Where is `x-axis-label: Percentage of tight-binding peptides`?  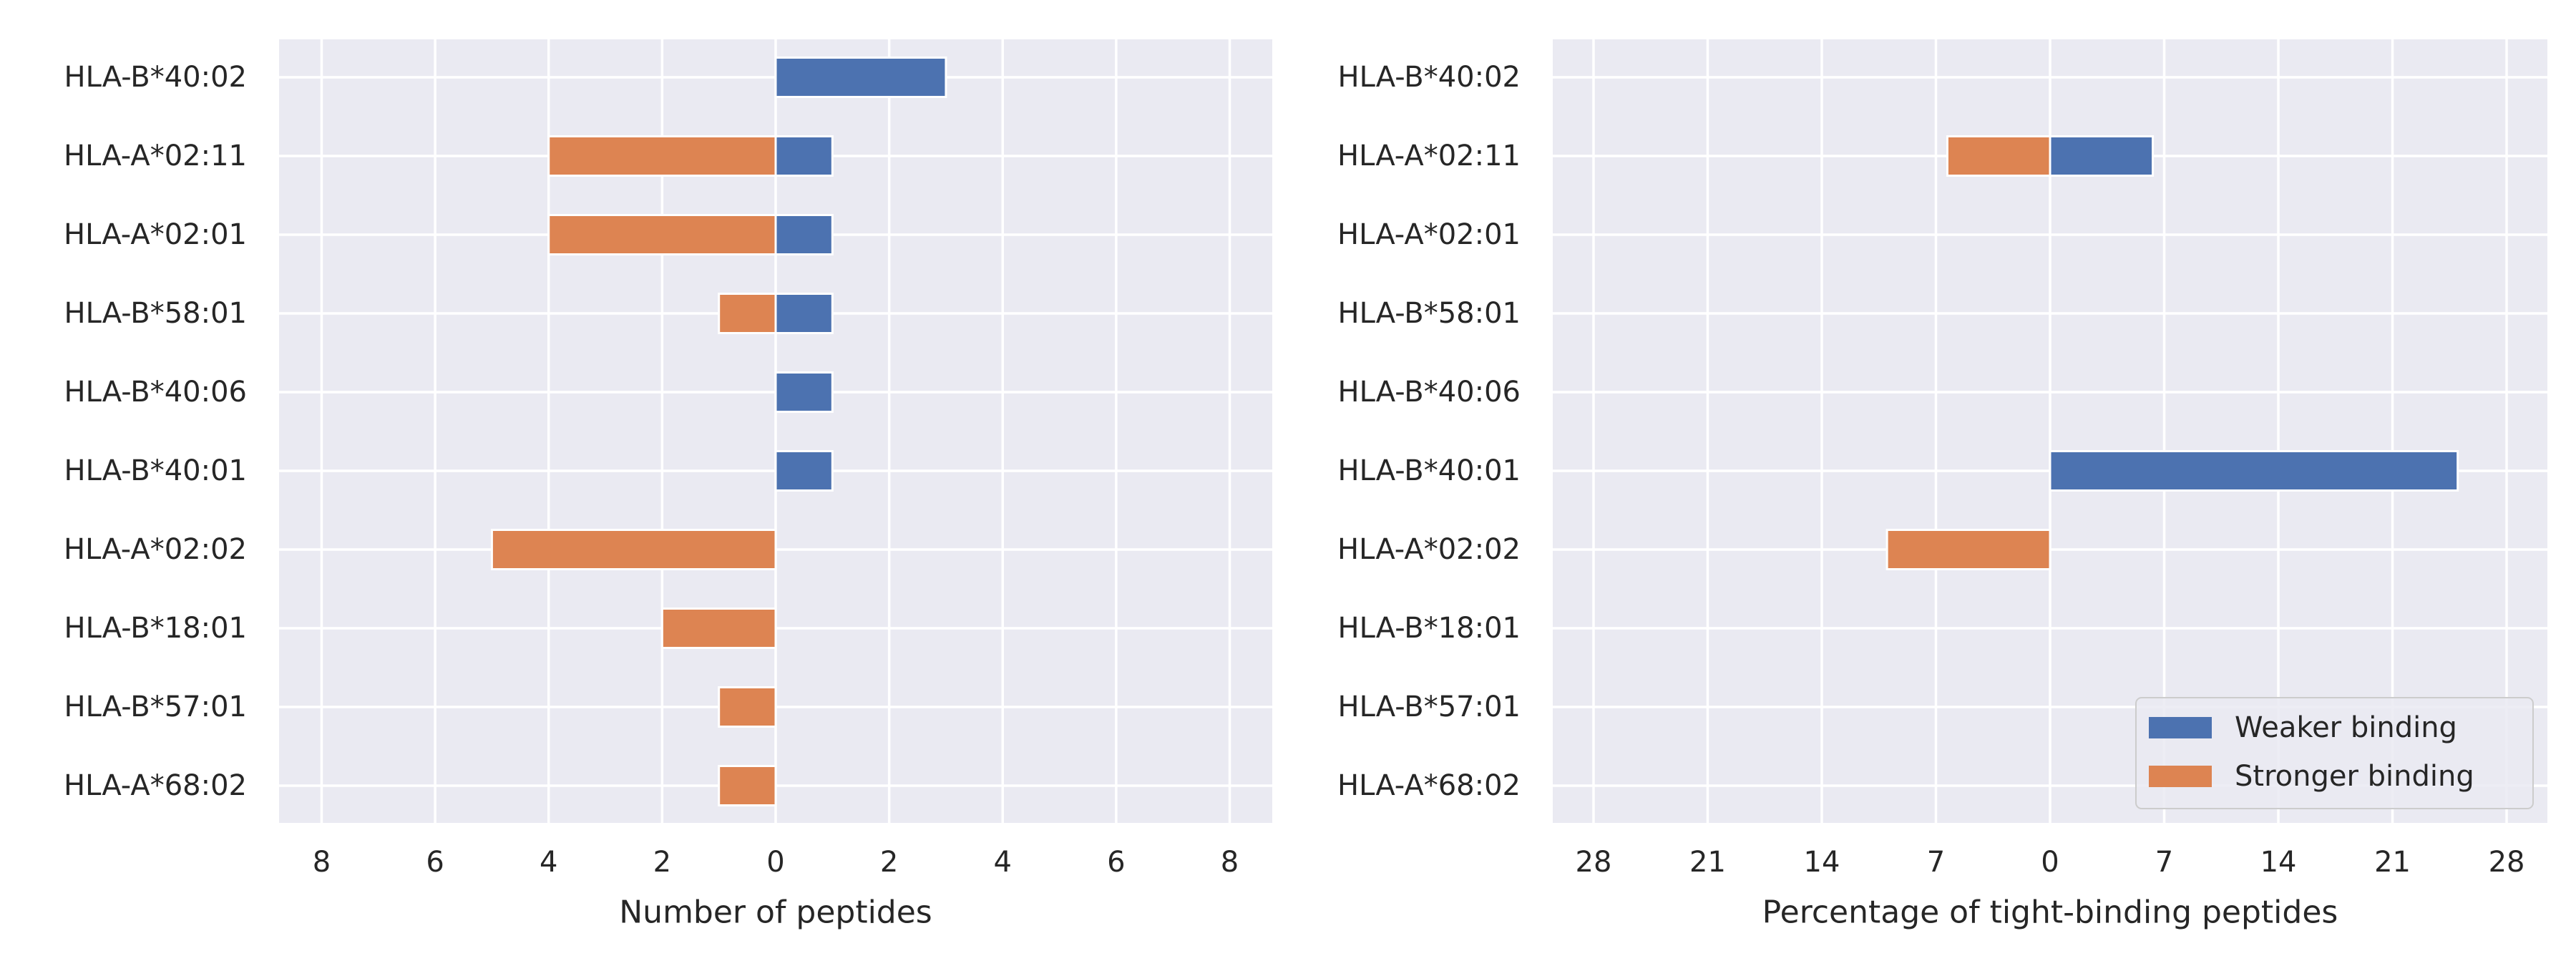 x-axis-label: Percentage of tight-binding peptides is located at coordinates (2050, 912).